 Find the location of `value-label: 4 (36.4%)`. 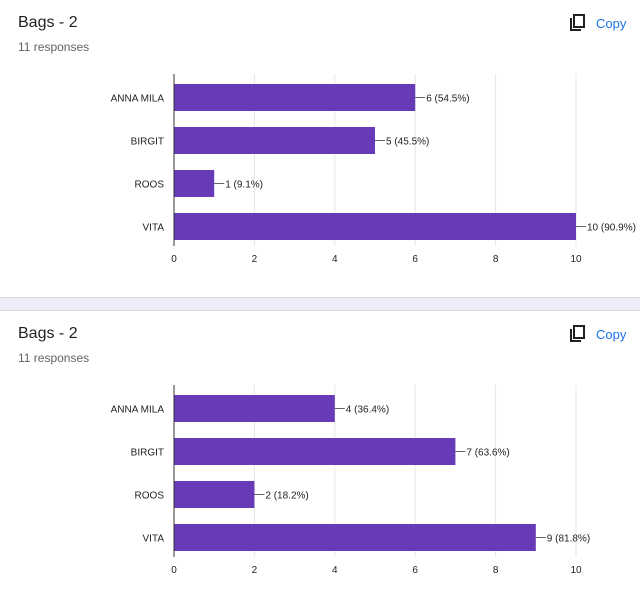

value-label: 4 (36.4%) is located at coordinates (367, 410).